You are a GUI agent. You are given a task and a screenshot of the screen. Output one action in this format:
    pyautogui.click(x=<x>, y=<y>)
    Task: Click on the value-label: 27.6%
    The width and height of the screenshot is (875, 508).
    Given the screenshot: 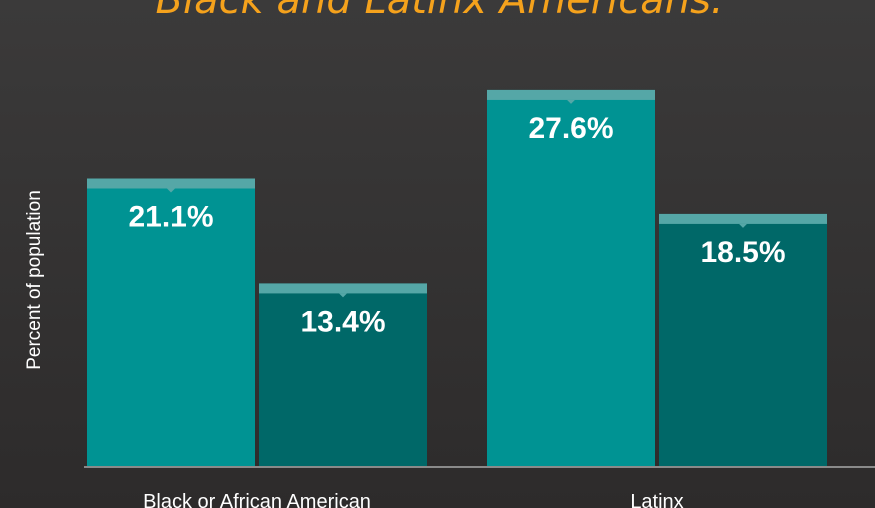 What is the action you would take?
    pyautogui.click(x=570, y=128)
    